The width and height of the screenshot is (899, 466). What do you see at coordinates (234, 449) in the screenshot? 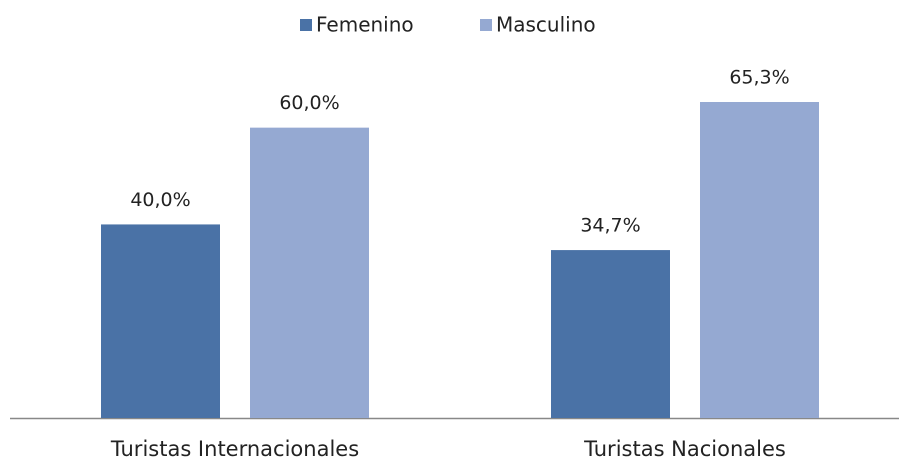
I see `x-tick-label: Turistas Internacionales` at bounding box center [234, 449].